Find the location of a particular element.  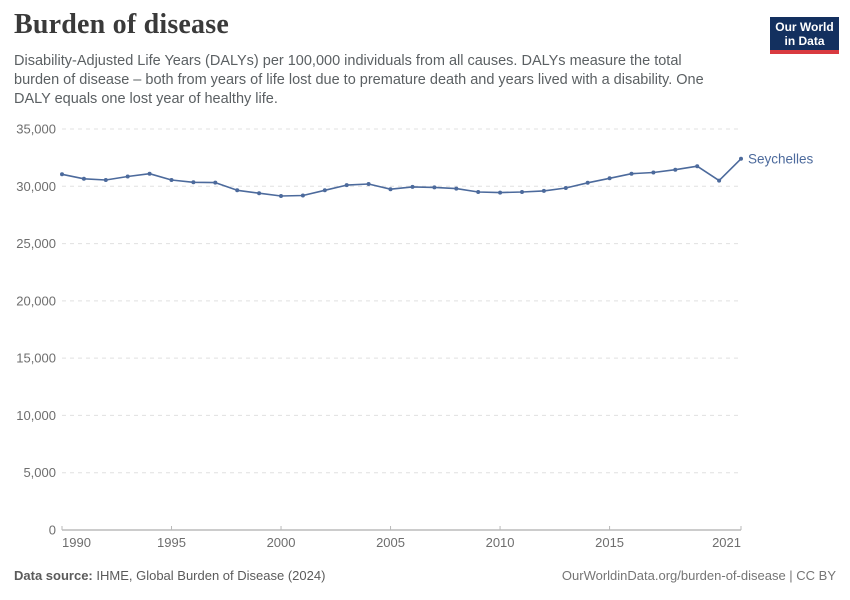

y-tick-label: 25,000 is located at coordinates (36, 243).